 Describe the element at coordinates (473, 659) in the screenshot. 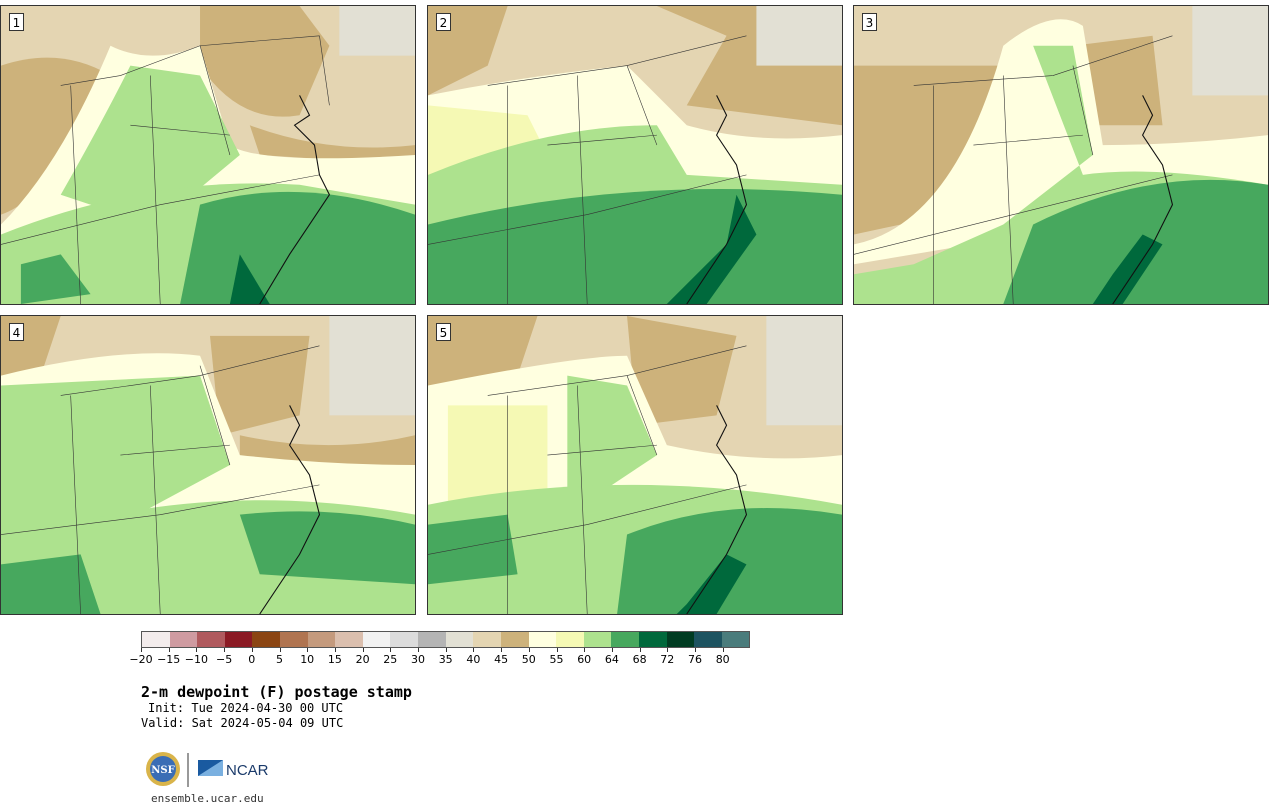

I see `colorbar-tick-label: 40` at that location.